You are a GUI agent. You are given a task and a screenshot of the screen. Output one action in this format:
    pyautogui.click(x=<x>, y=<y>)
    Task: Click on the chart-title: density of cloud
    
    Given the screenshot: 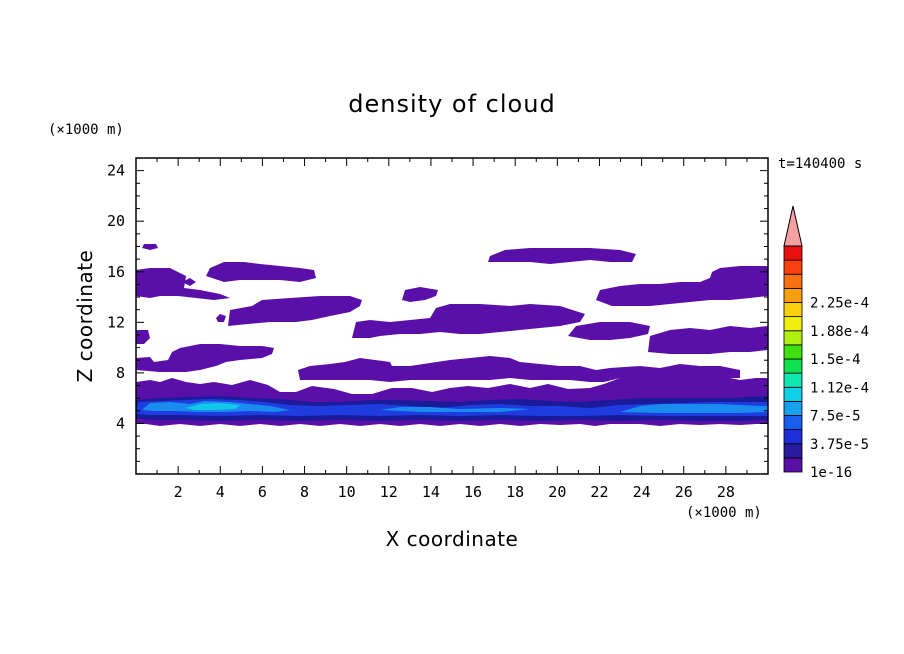 What is the action you would take?
    pyautogui.click(x=451, y=104)
    